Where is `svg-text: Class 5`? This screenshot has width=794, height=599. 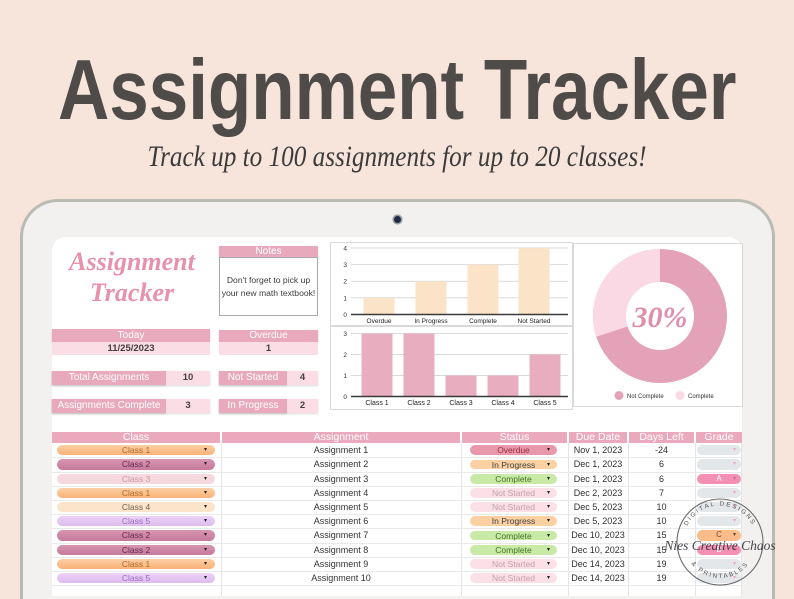 svg-text: Class 5 is located at coordinates (544, 403).